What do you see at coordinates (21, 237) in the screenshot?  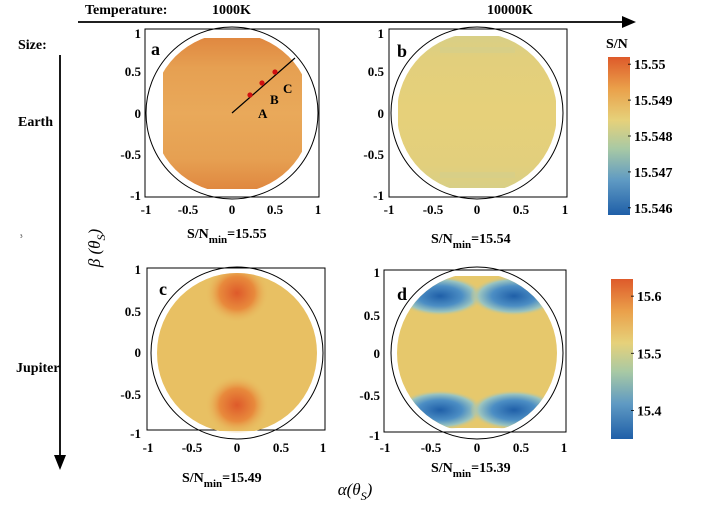 I see `stray-mark: ᵌ` at bounding box center [21, 237].